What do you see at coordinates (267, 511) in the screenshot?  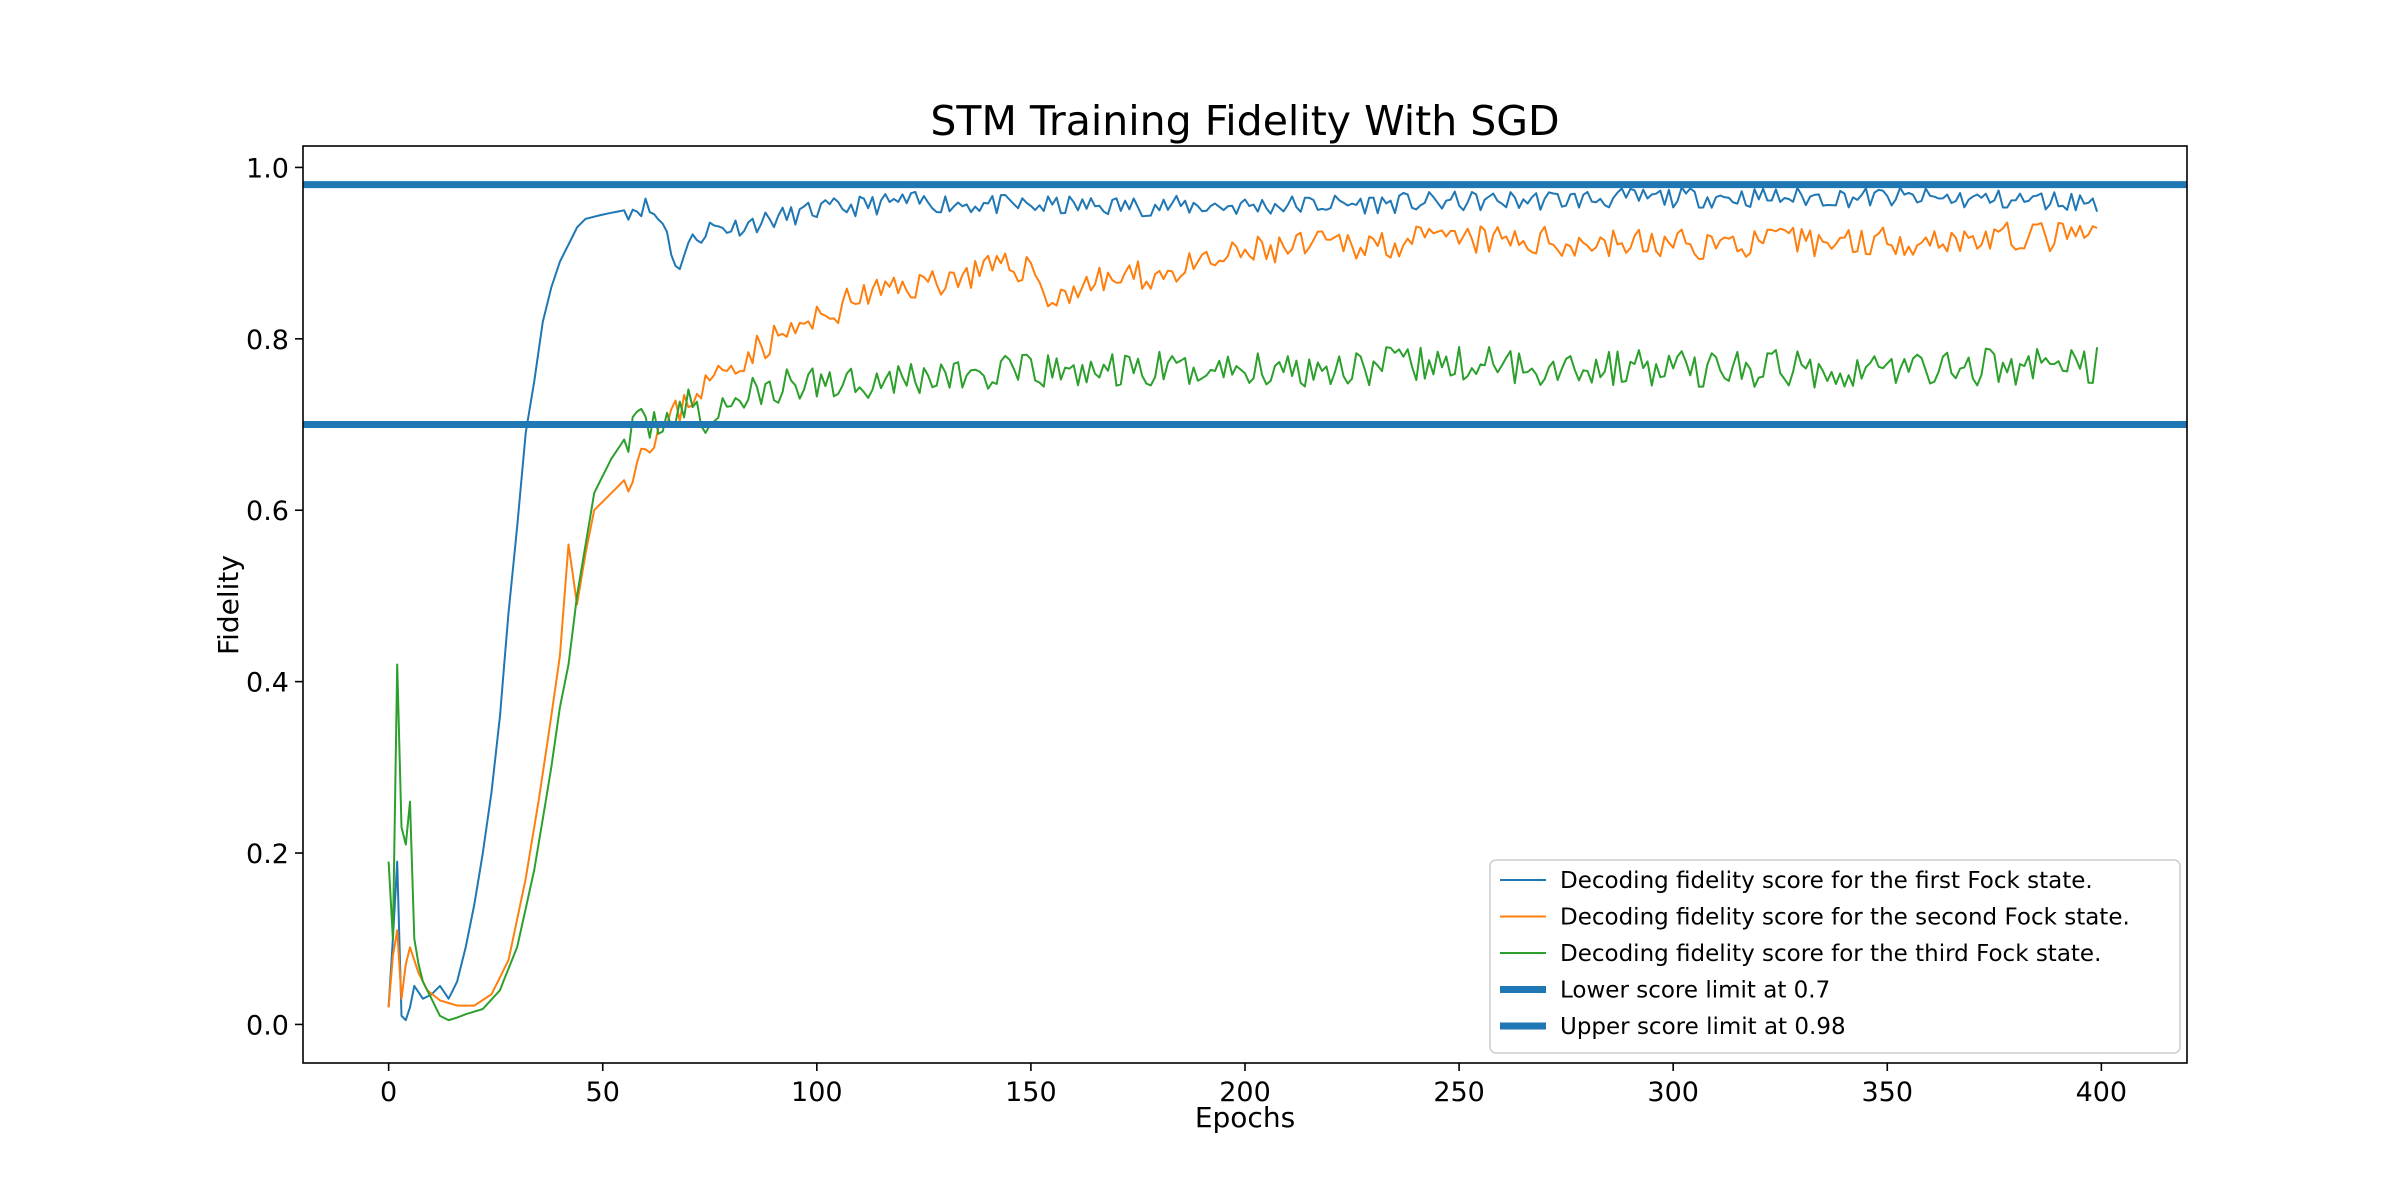 I see `y-tick-label: 0.6` at bounding box center [267, 511].